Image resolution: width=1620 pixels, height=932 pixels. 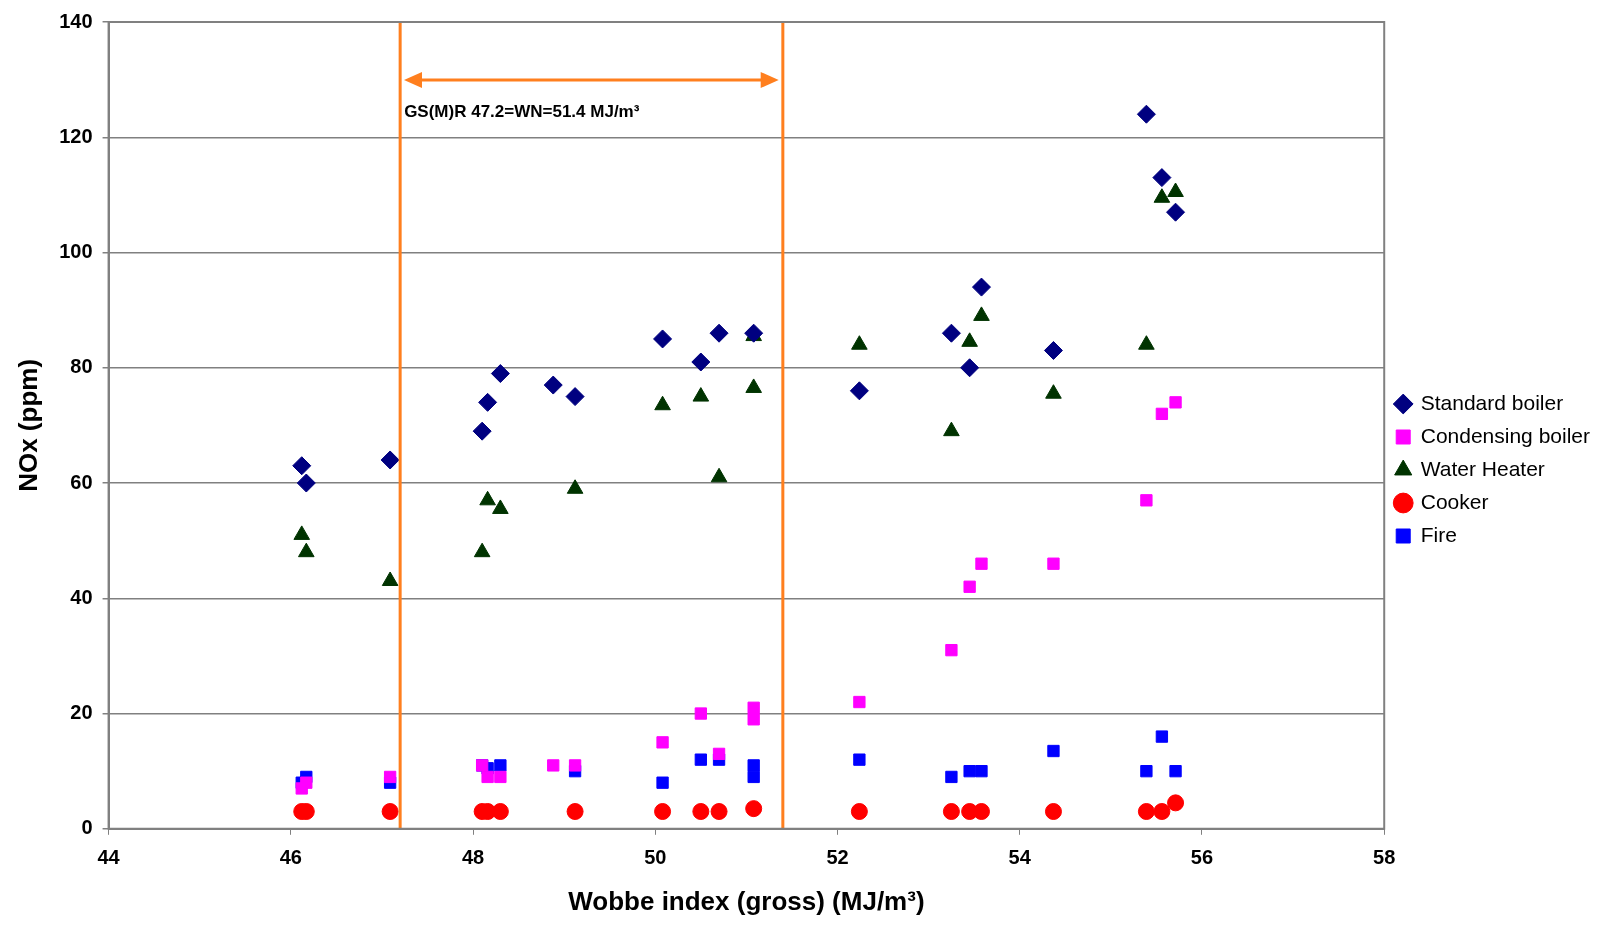 I want to click on y-tick-label: 40, so click(x=81, y=596).